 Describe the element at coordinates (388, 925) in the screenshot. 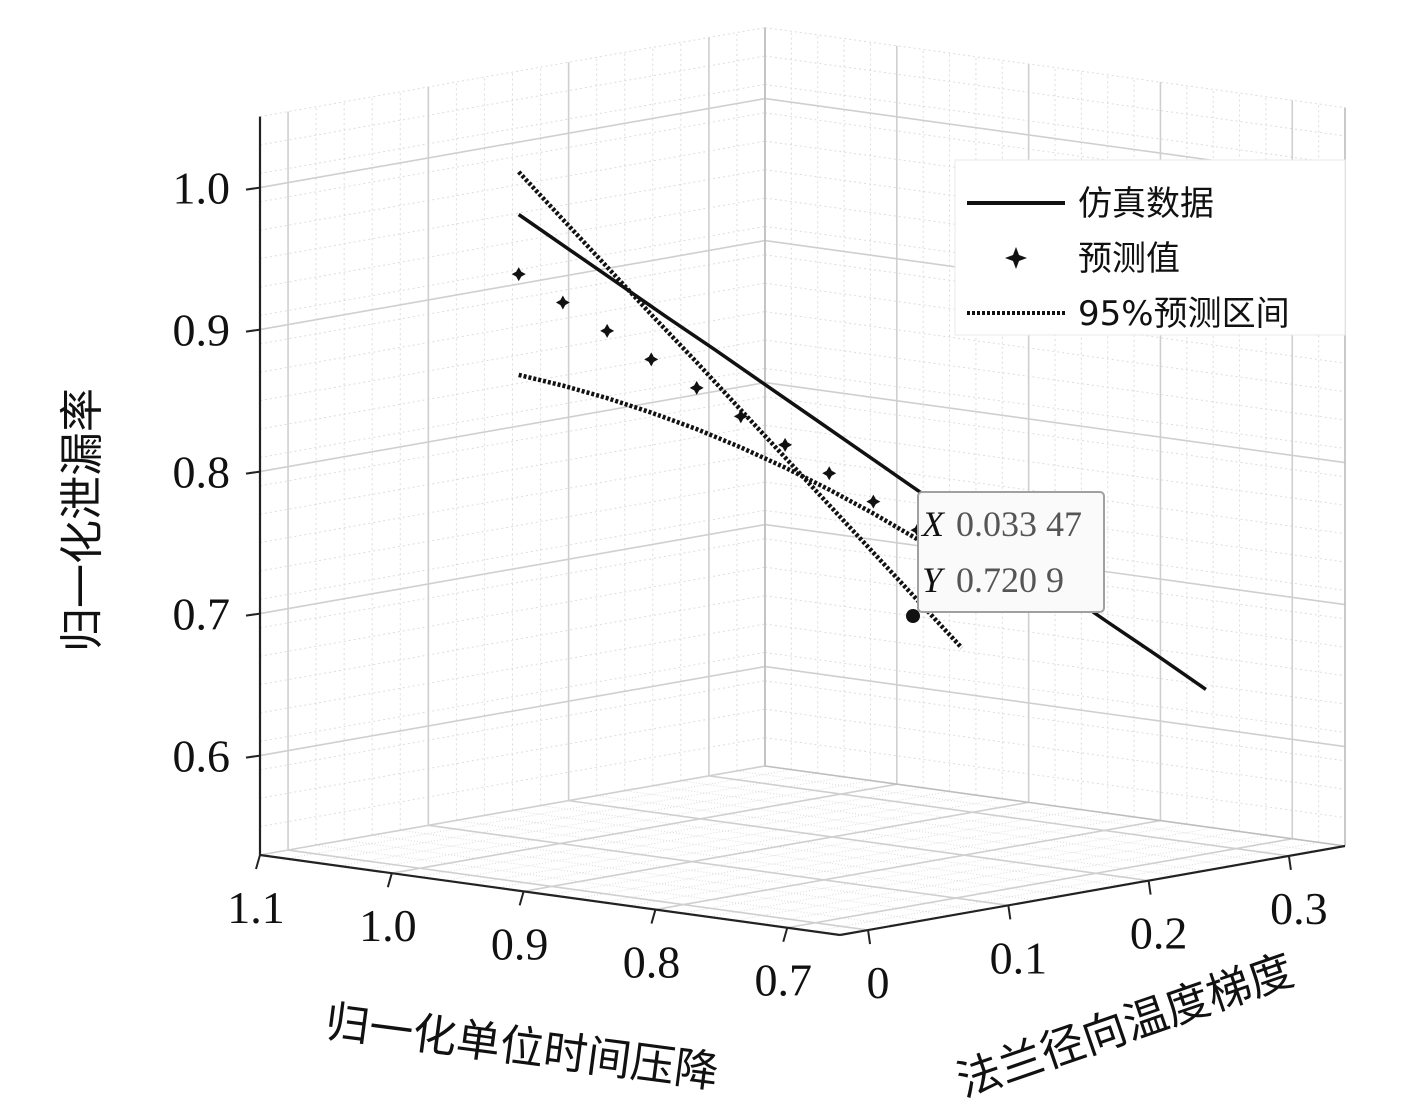

I see `x-tick-label: 1.0` at that location.